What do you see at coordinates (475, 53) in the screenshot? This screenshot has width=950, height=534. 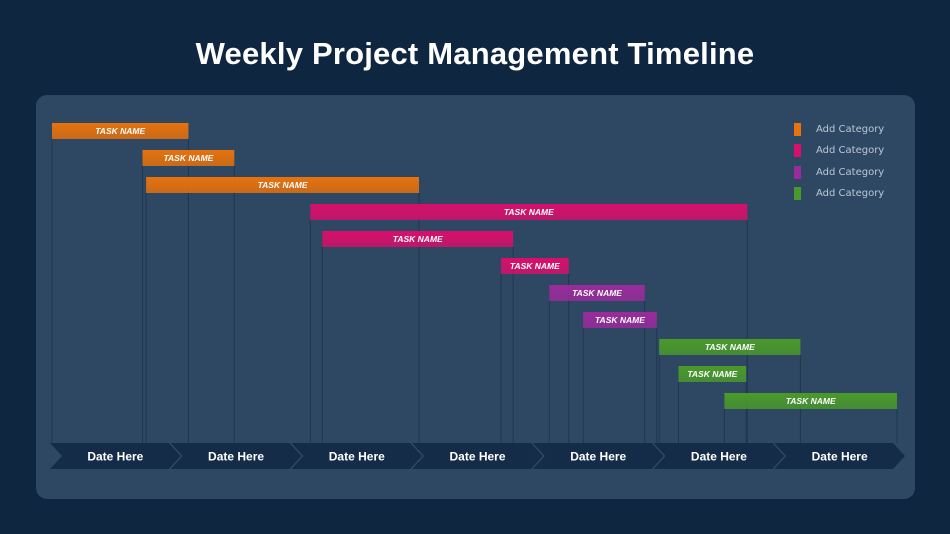 I see `page-title: Weekly Project Management Timeline` at bounding box center [475, 53].